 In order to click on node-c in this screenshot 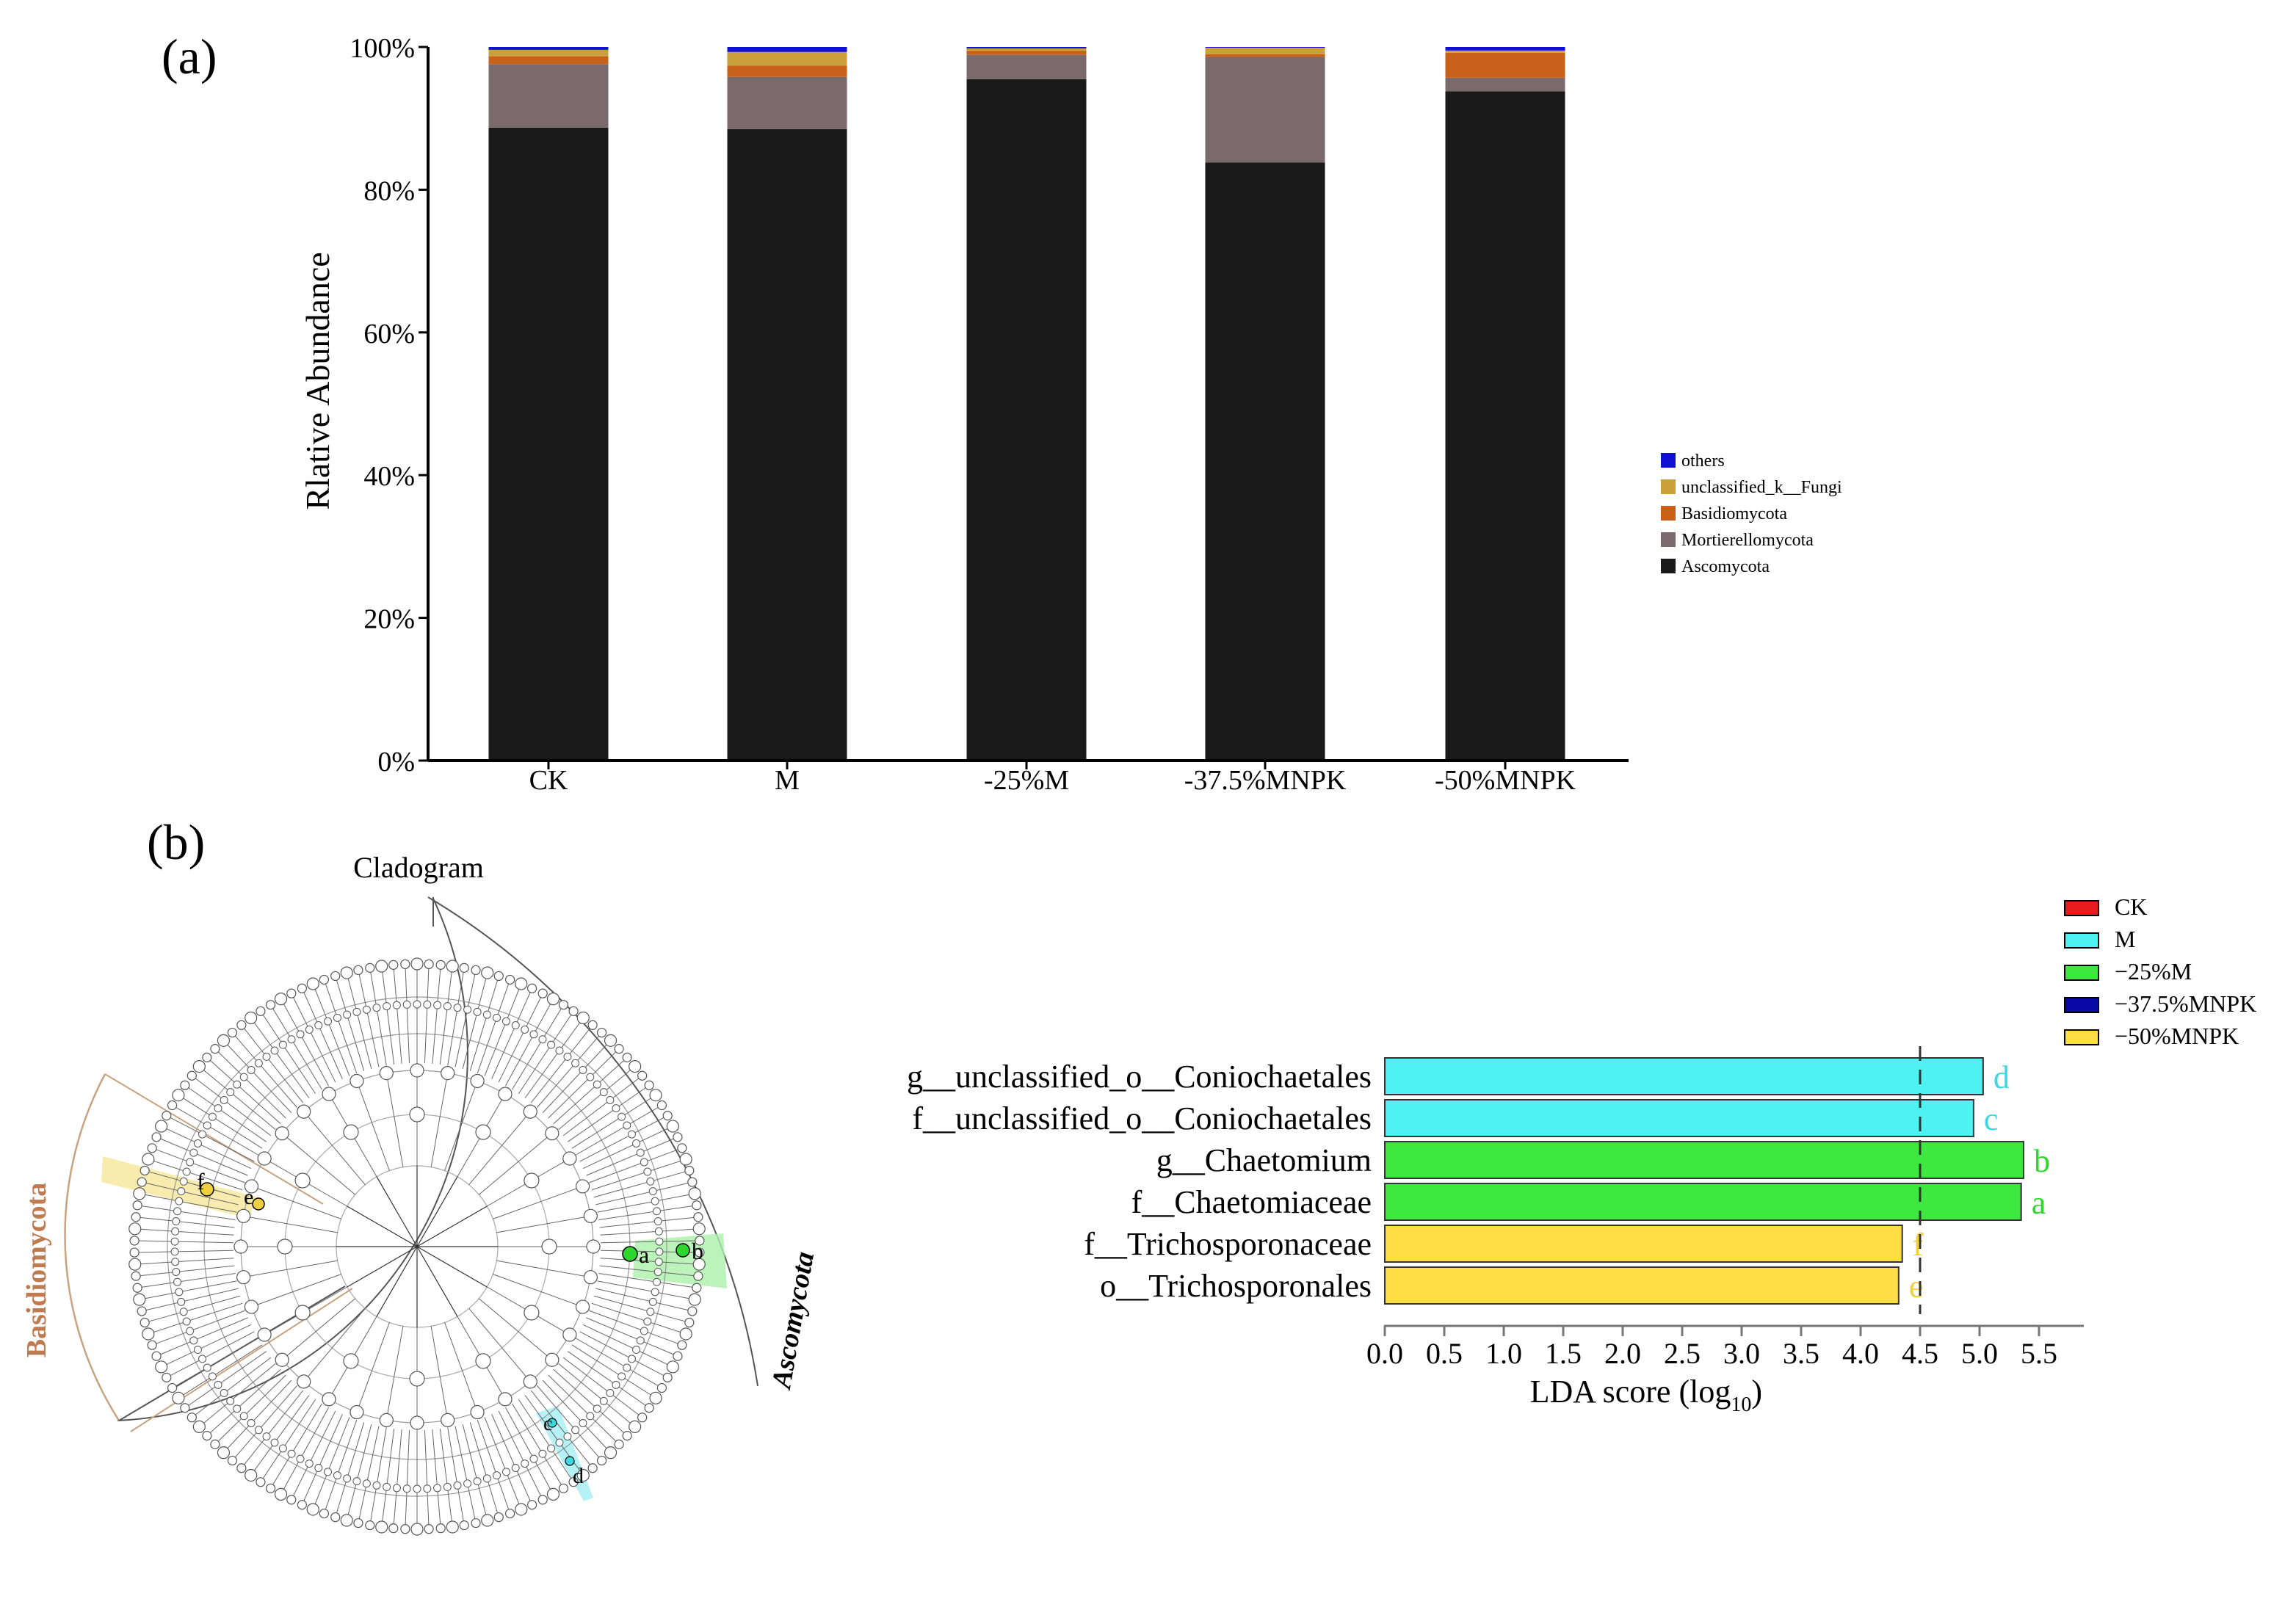, I will do `click(552, 1423)`.